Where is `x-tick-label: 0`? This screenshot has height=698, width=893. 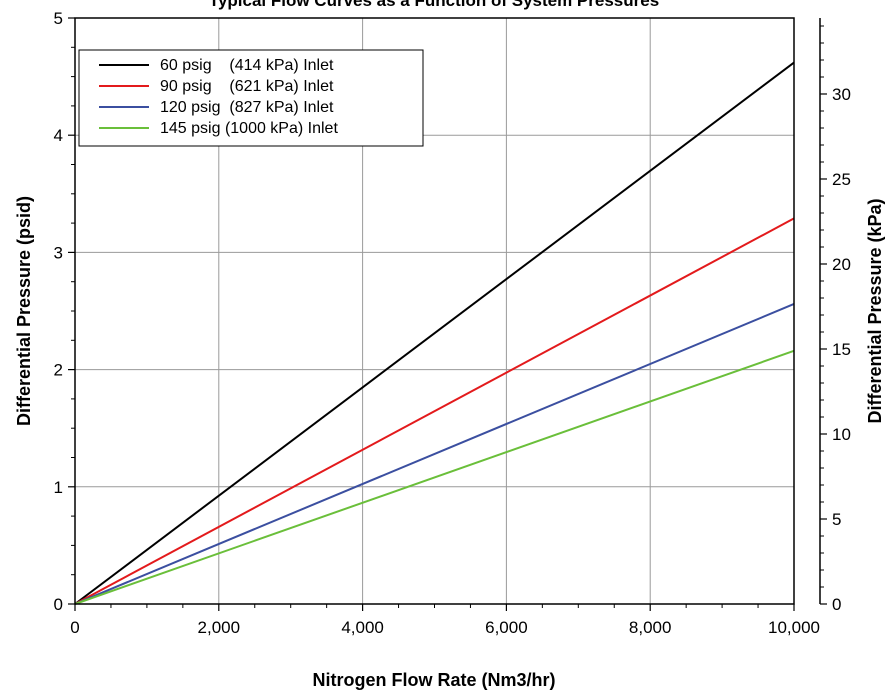 x-tick-label: 0 is located at coordinates (74, 627).